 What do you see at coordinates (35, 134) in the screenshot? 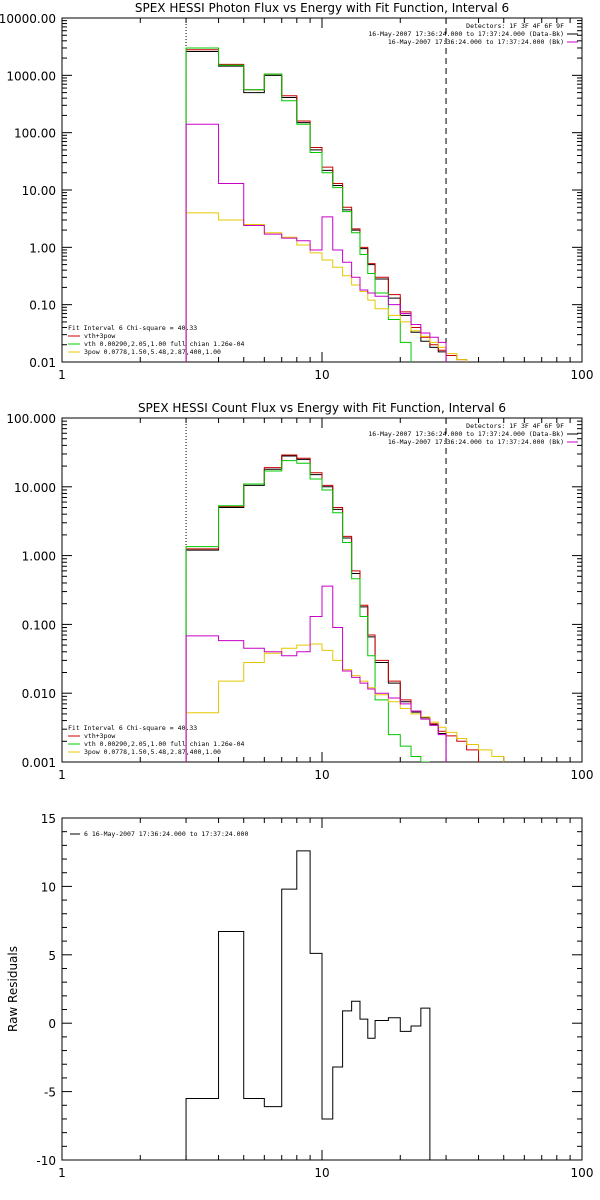
I see `y-tick-label: 100.00` at bounding box center [35, 134].